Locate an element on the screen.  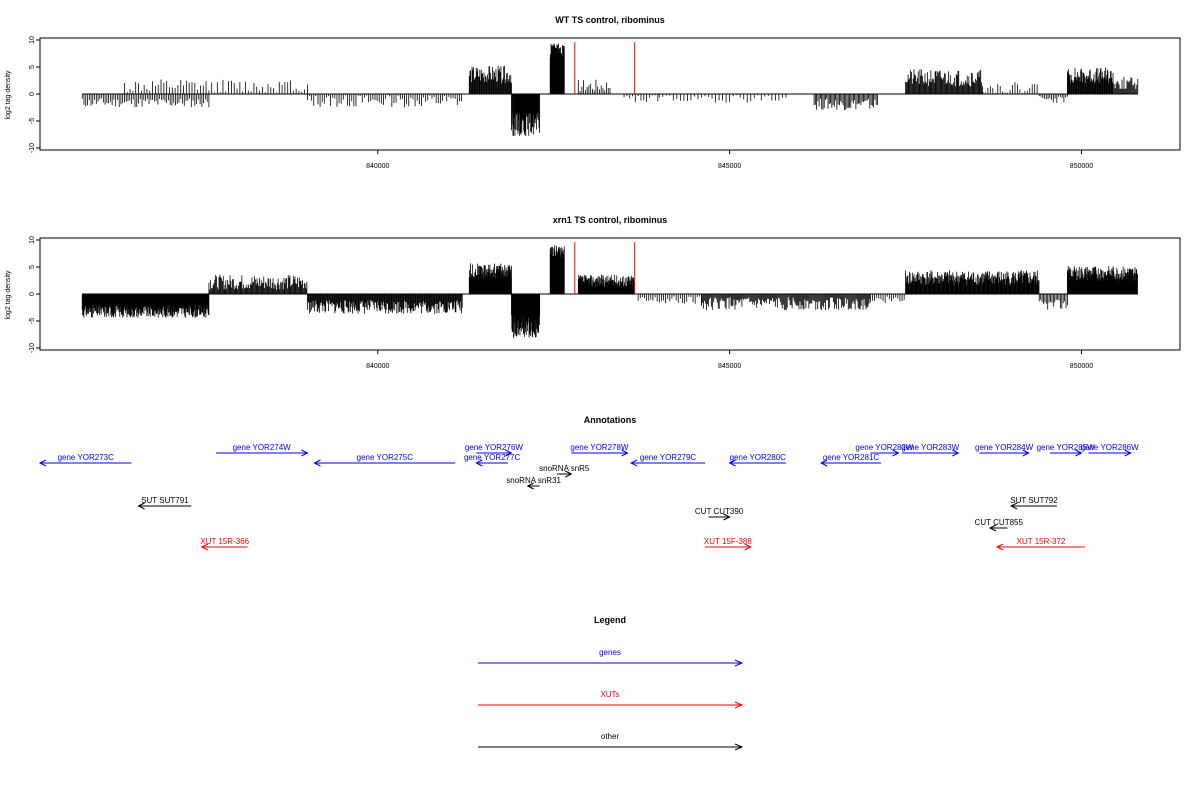
feature-label: gene YOR279C is located at coordinates (668, 457).